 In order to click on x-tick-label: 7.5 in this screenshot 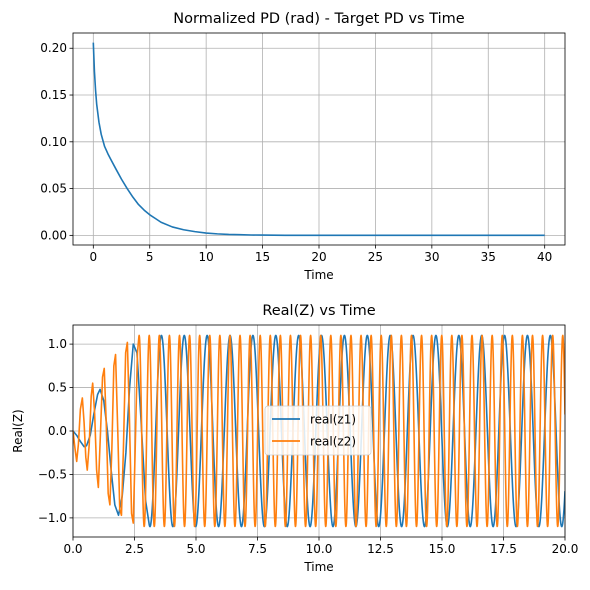, I will do `click(257, 549)`.